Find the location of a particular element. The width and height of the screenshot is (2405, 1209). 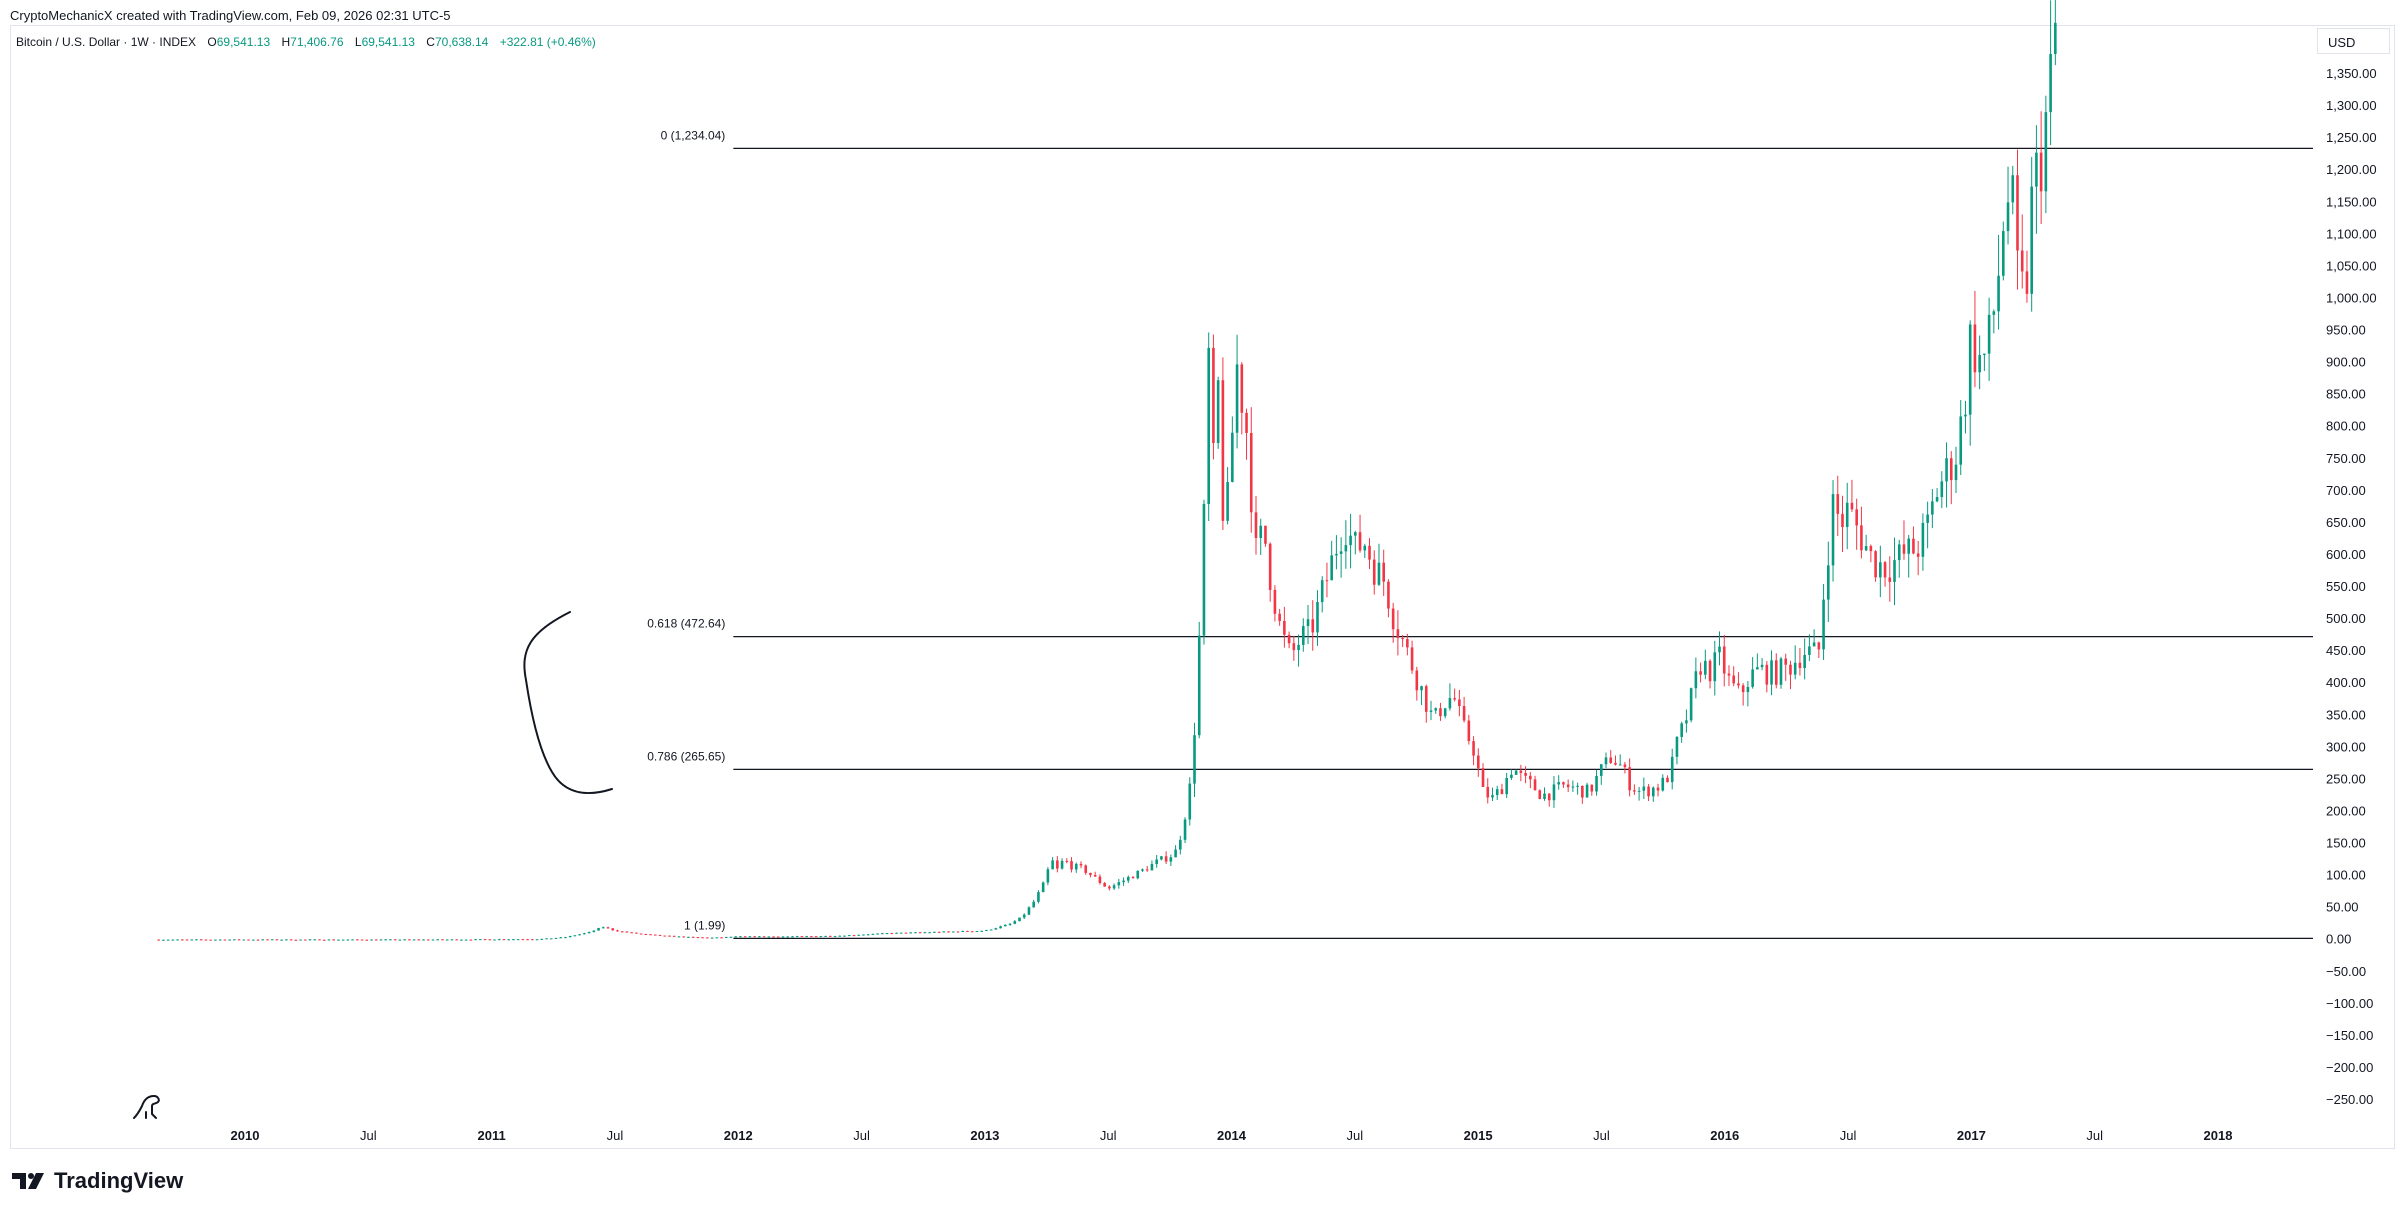

price-tick-label: 550.00 is located at coordinates (2346, 586).